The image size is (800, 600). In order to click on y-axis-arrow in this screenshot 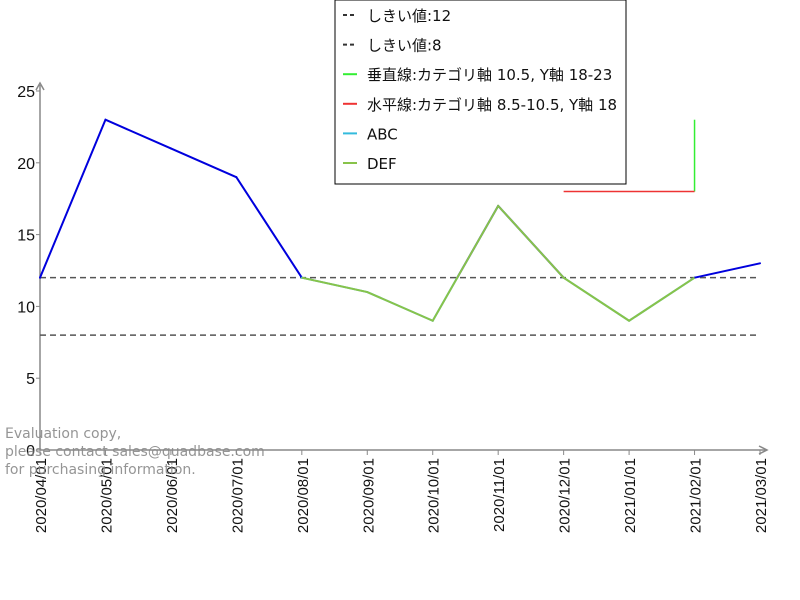, I will do `click(40, 86)`.